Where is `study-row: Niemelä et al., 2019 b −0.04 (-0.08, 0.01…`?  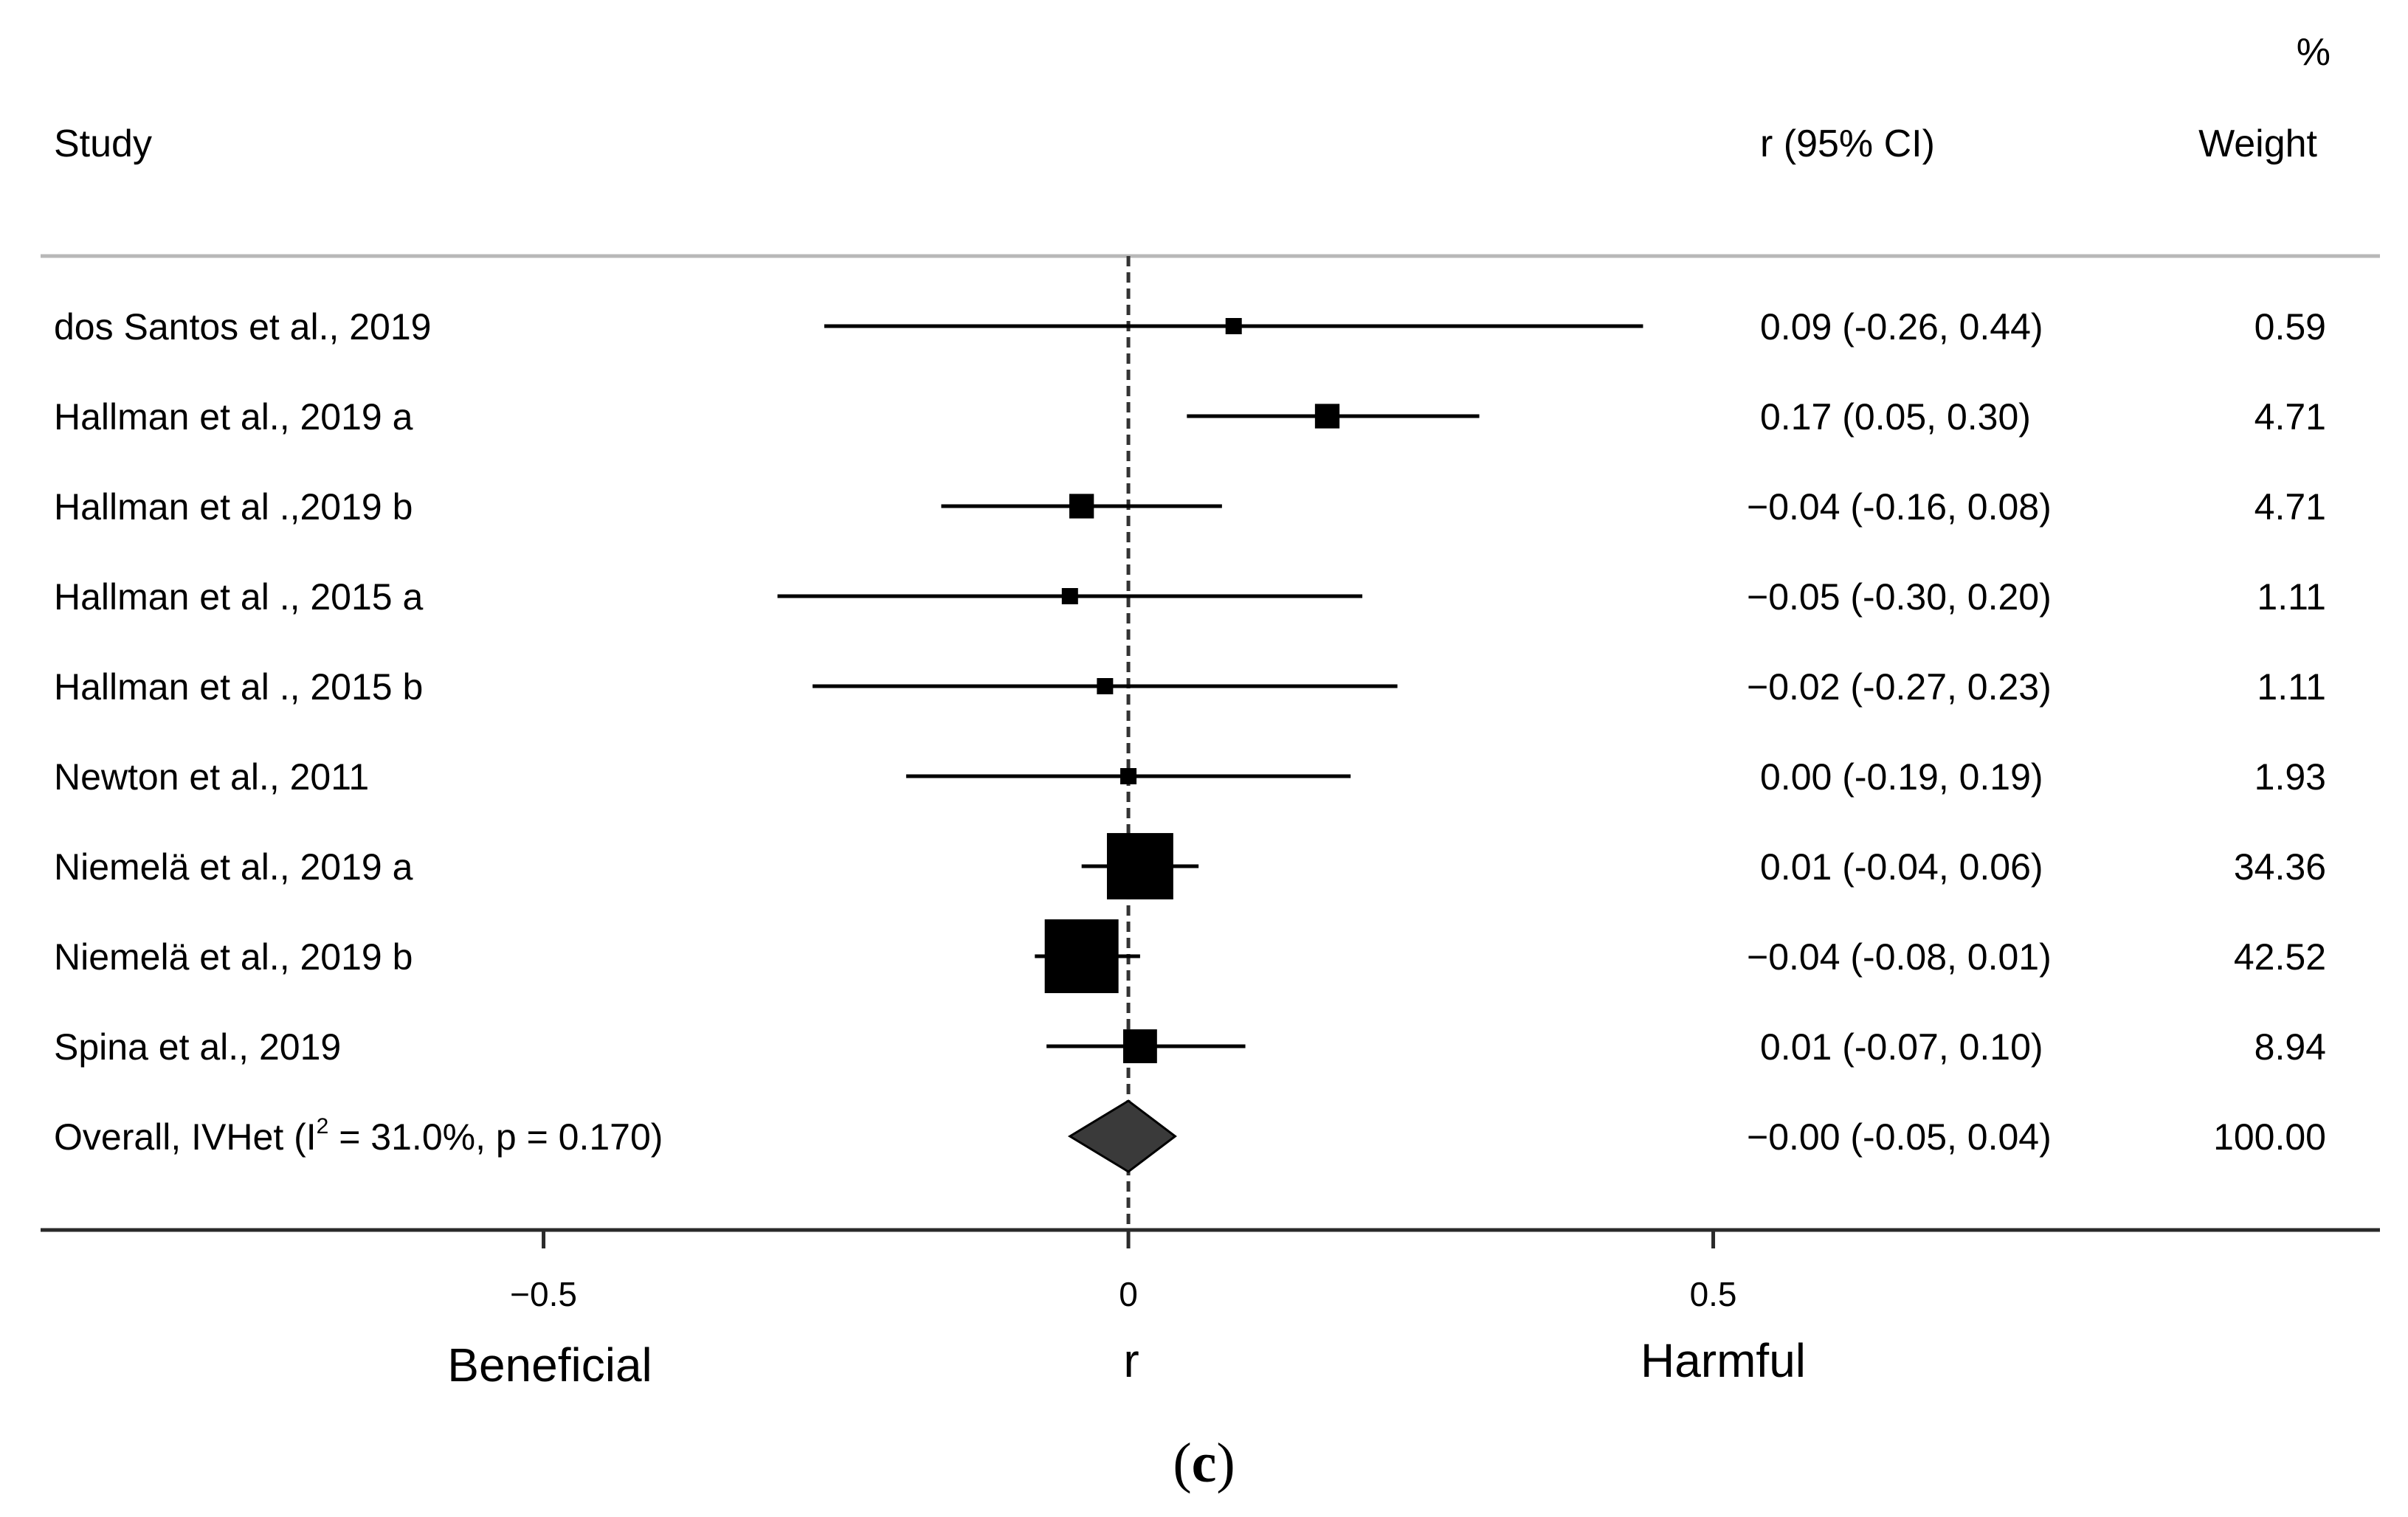
study-row: Niemelä et al., 2019 b −0.04 (-0.08, 0.01… is located at coordinates (1190, 956).